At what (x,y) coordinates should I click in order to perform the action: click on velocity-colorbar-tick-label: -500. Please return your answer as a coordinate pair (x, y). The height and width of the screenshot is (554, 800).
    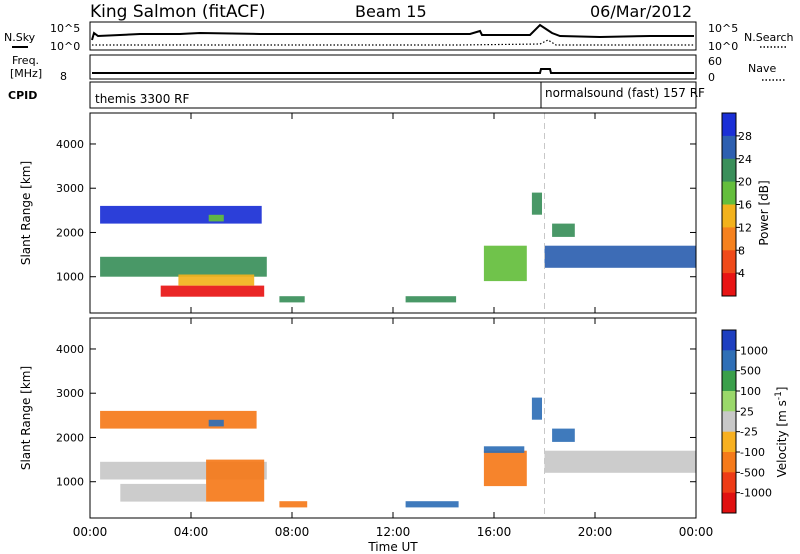
    Looking at the image, I should click on (752, 472).